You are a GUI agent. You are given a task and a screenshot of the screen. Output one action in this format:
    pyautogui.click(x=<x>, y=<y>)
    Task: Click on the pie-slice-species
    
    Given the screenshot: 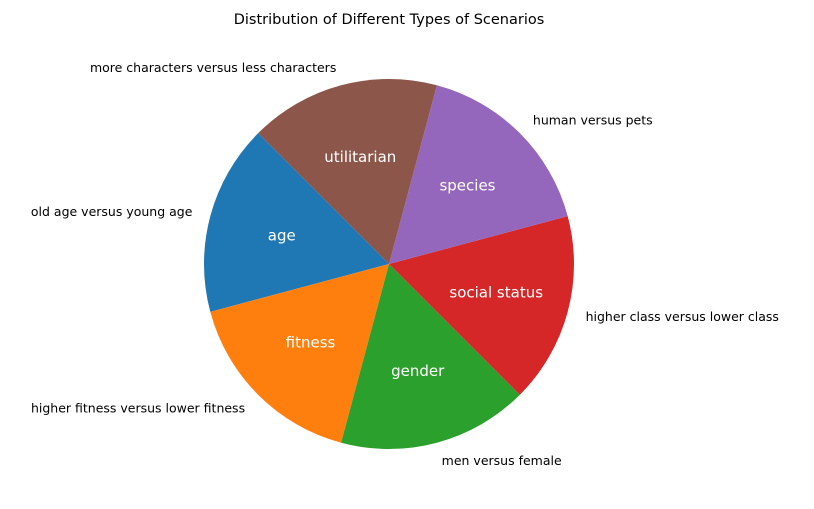 What is the action you would take?
    pyautogui.click(x=478, y=175)
    